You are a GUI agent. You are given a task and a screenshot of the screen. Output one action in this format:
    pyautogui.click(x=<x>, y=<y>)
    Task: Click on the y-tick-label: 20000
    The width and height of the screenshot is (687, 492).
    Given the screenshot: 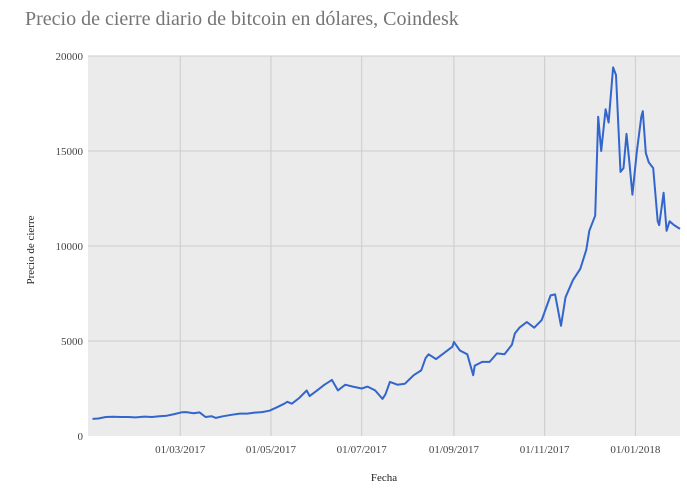 What is the action you would take?
    pyautogui.click(x=70, y=57)
    